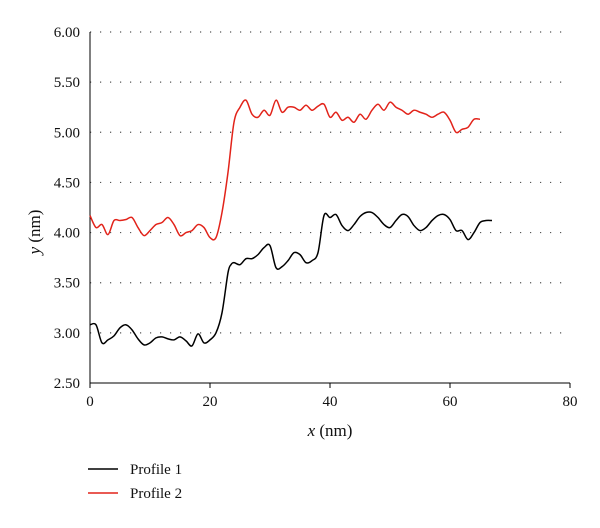 The image size is (600, 528). I want to click on y-axis-unit: (nm), so click(34, 228).